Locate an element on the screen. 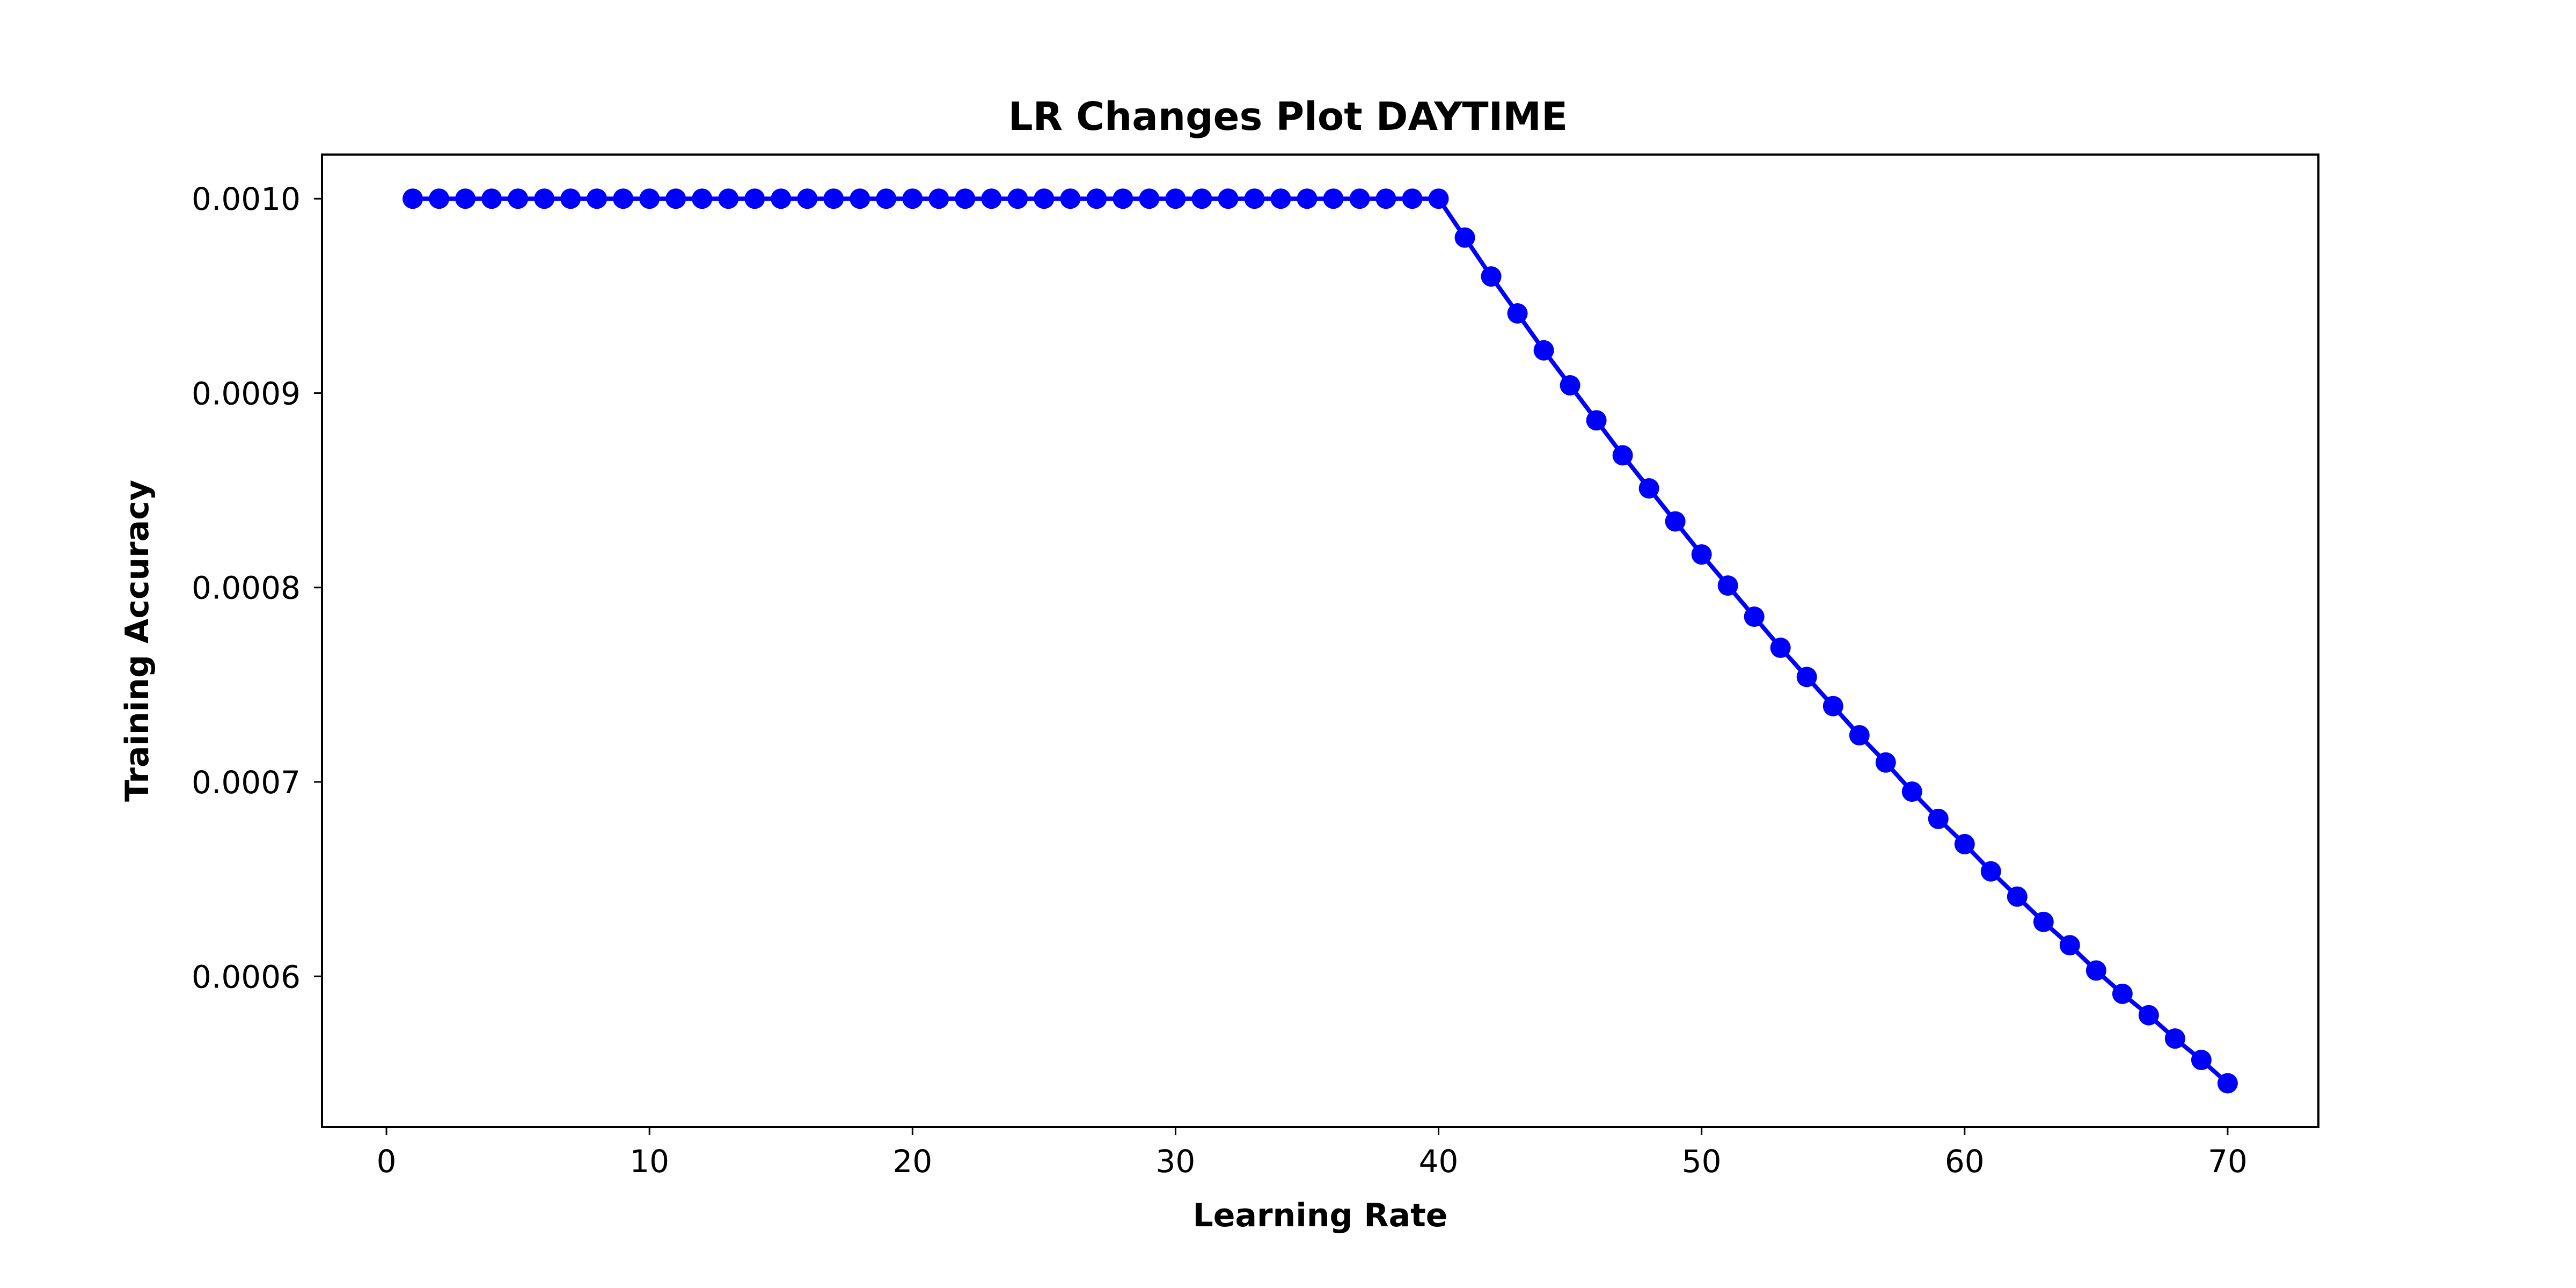 The image size is (2576, 1288). x-tick-label: 70 is located at coordinates (2228, 1161).